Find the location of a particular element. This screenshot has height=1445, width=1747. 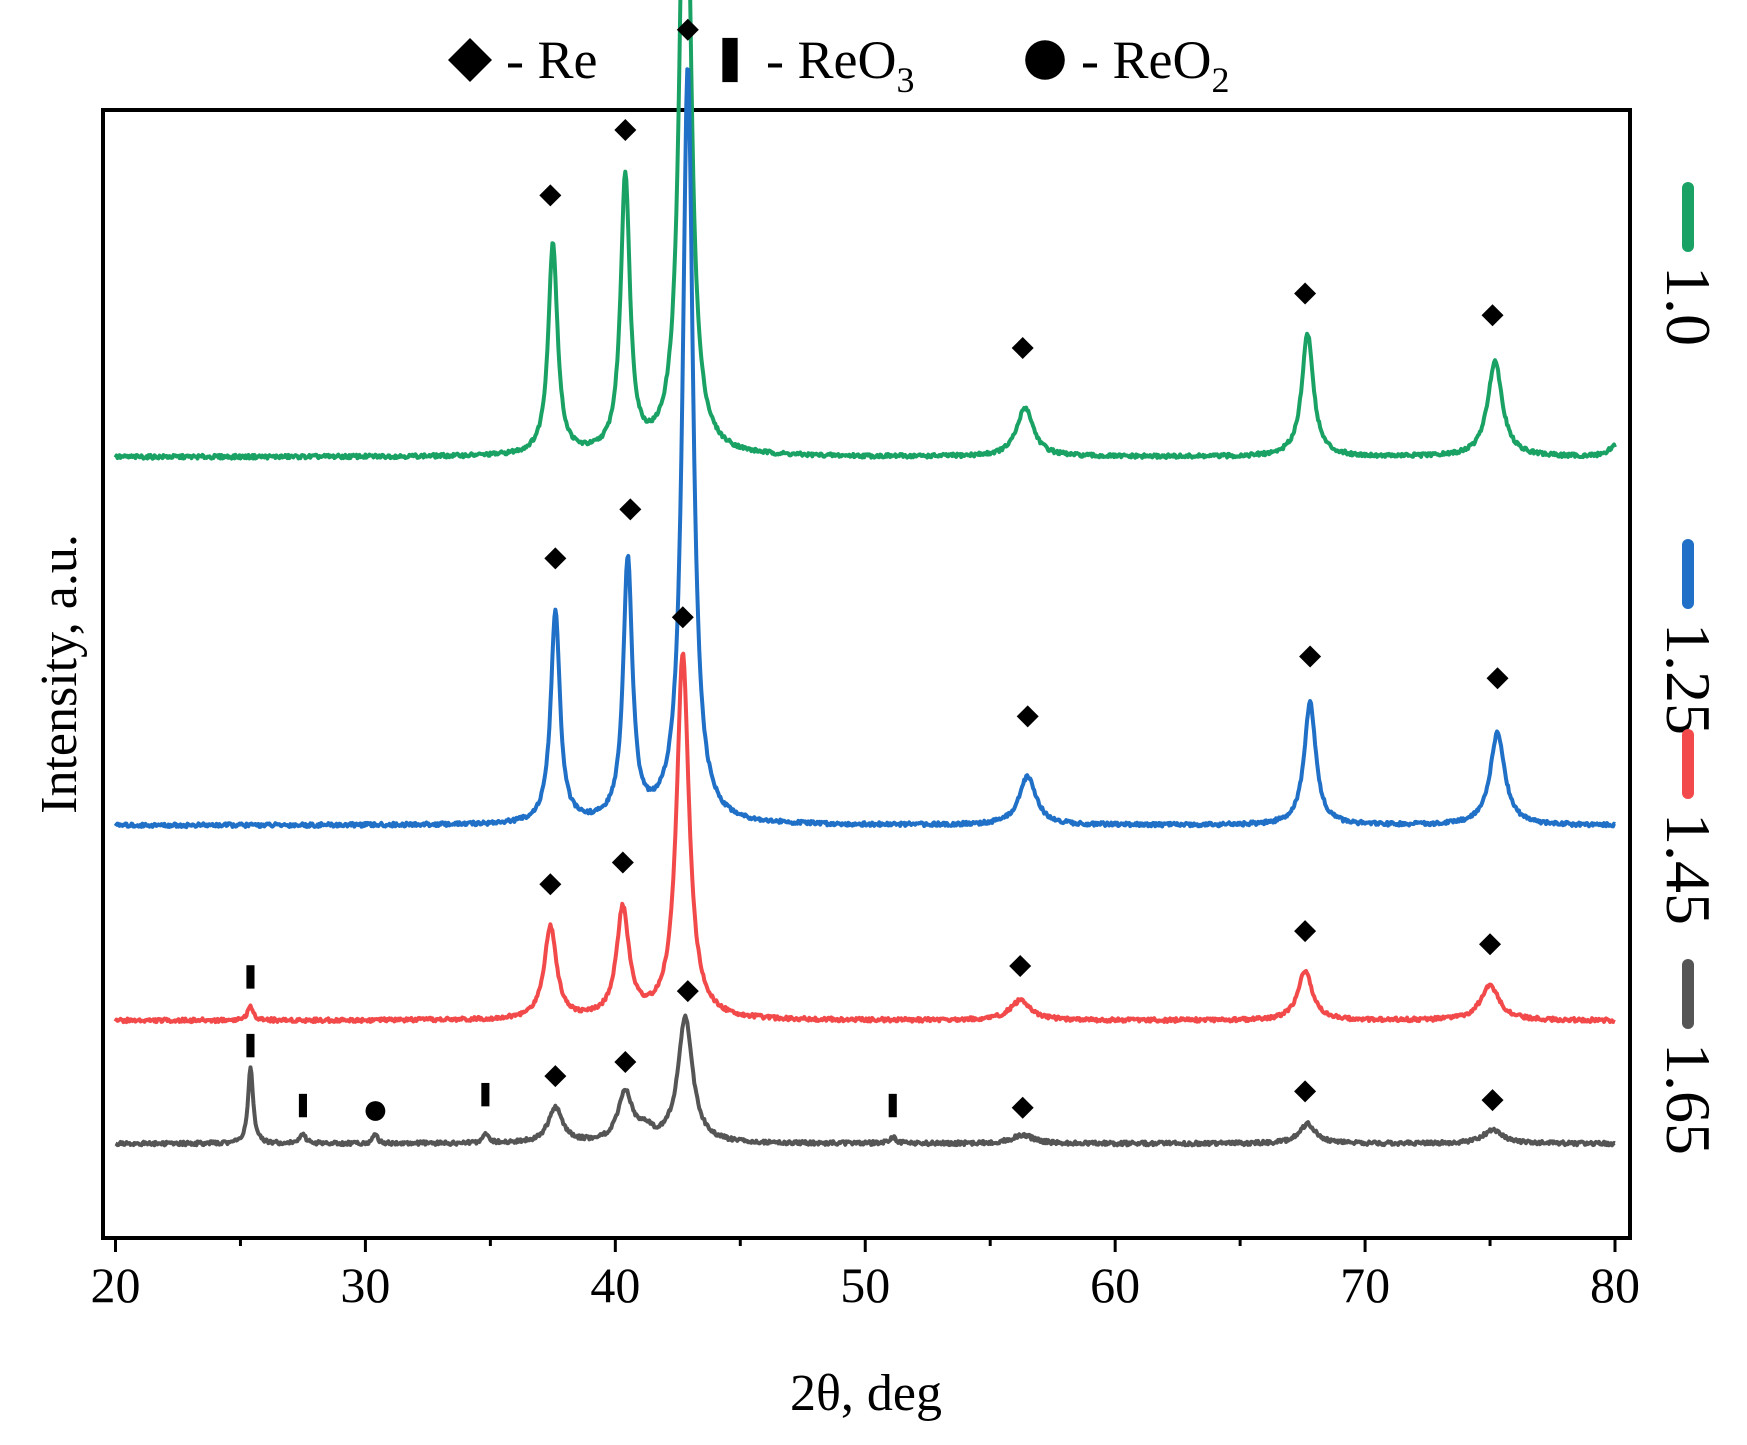

series-legend-item: 1.45 is located at coordinates (1688, 827).